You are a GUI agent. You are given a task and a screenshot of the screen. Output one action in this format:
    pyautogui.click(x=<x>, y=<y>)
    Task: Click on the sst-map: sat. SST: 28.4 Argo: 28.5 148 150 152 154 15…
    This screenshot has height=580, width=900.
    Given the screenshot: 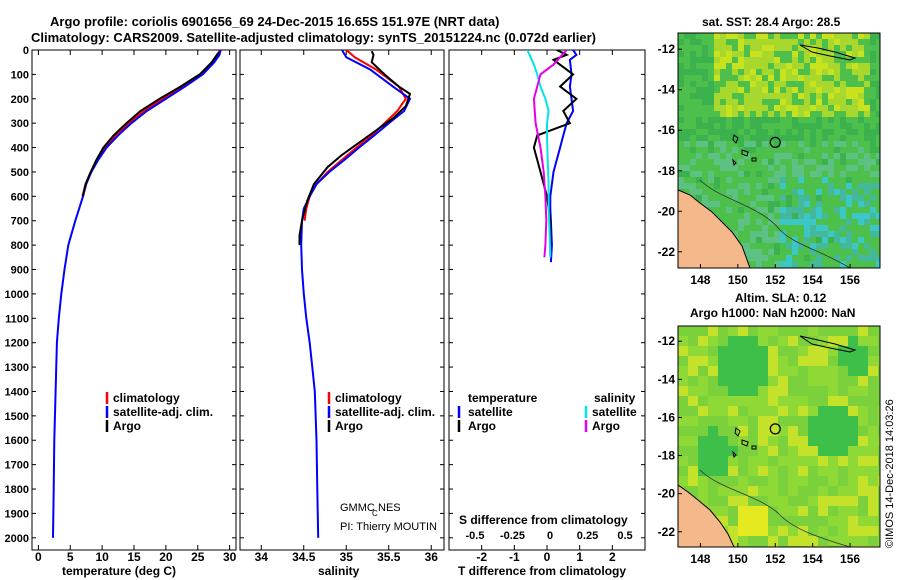 What is the action you would take?
    pyautogui.click(x=769, y=151)
    